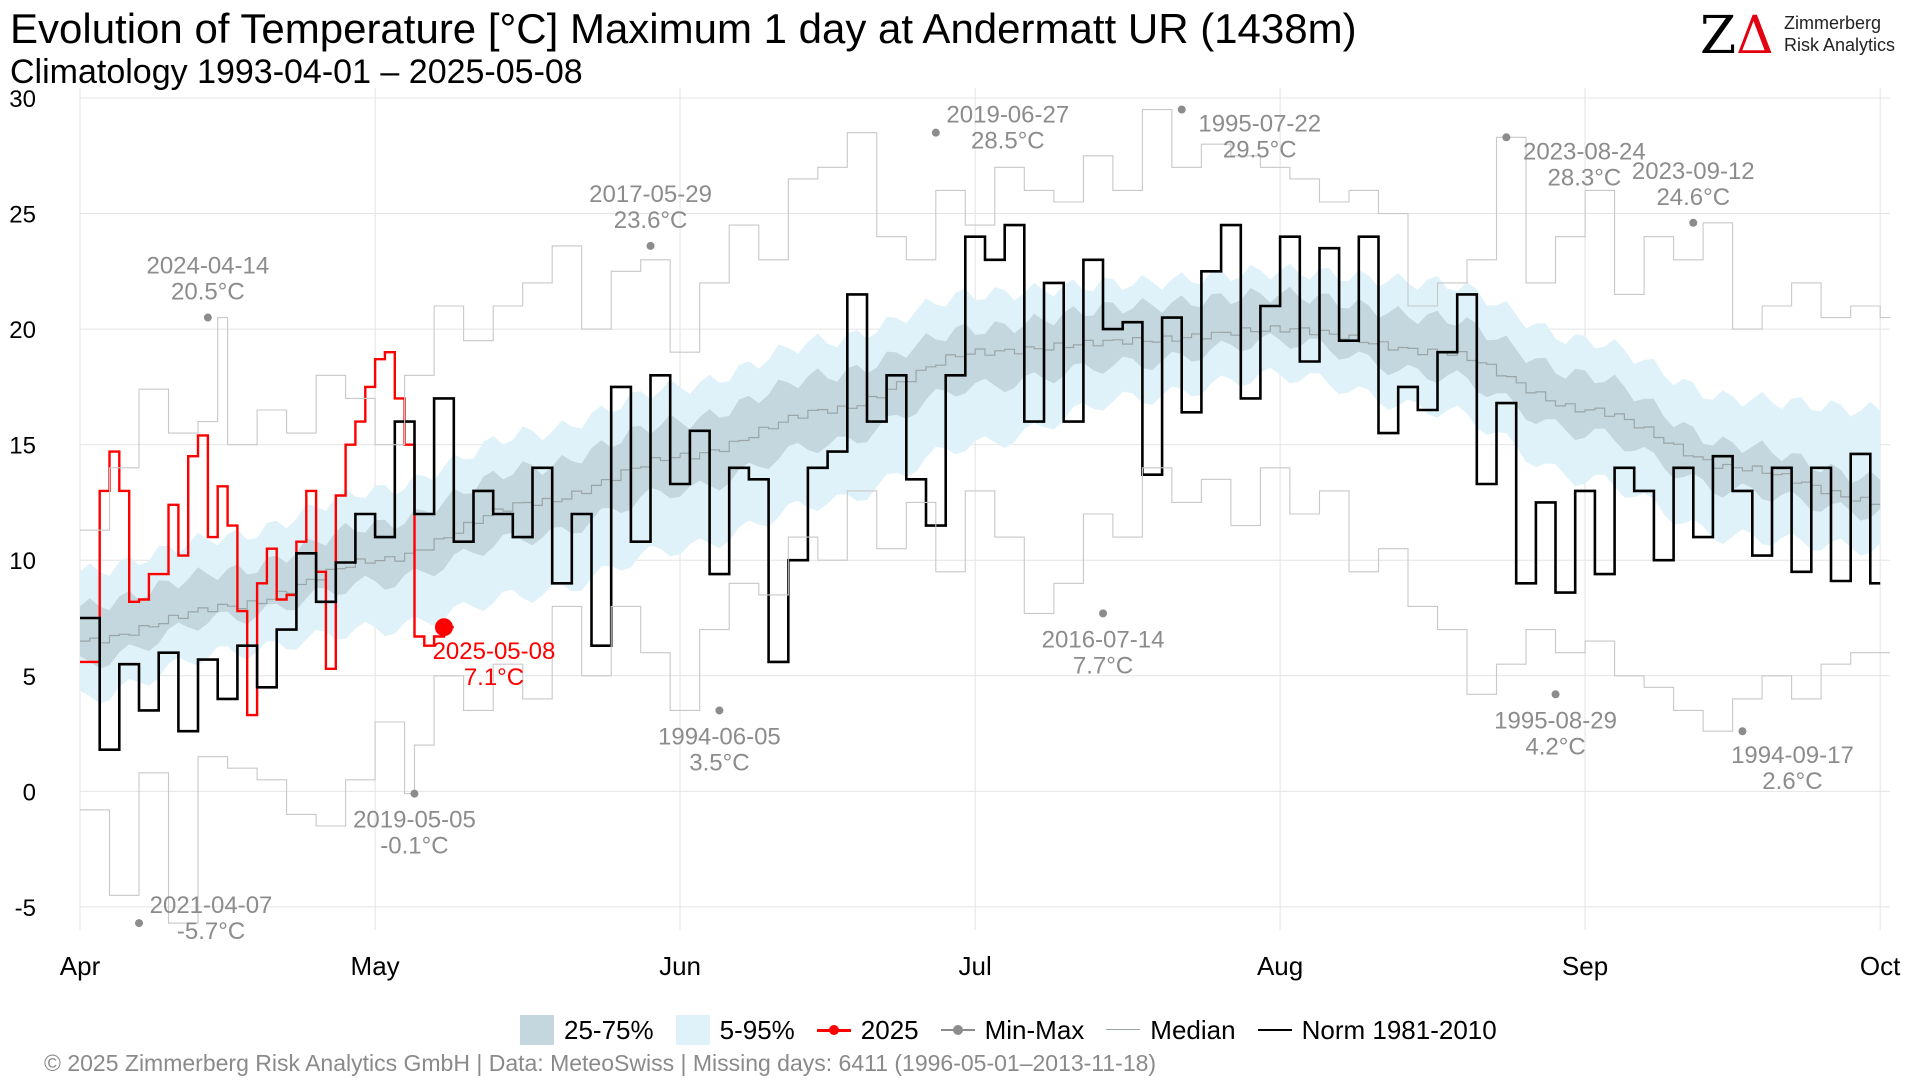  Describe the element at coordinates (1103, 665) in the screenshot. I see `annotation-value: 7.7°C` at that location.